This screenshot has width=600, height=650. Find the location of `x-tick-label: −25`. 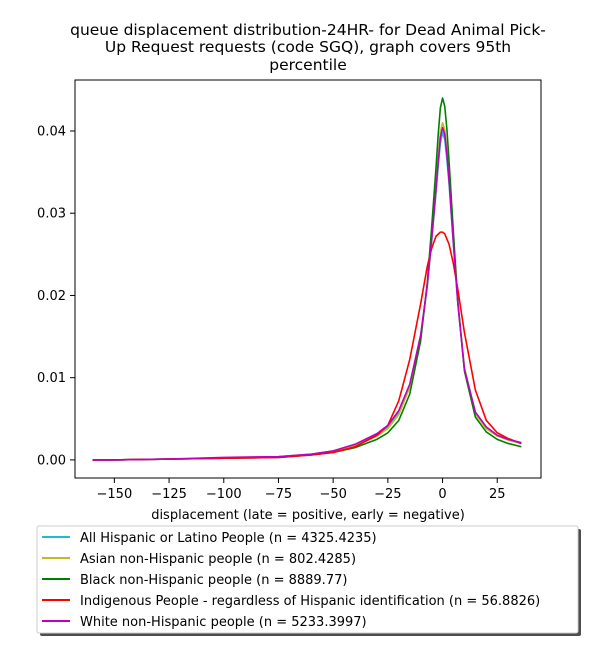

x-tick-label: −25 is located at coordinates (387, 494).